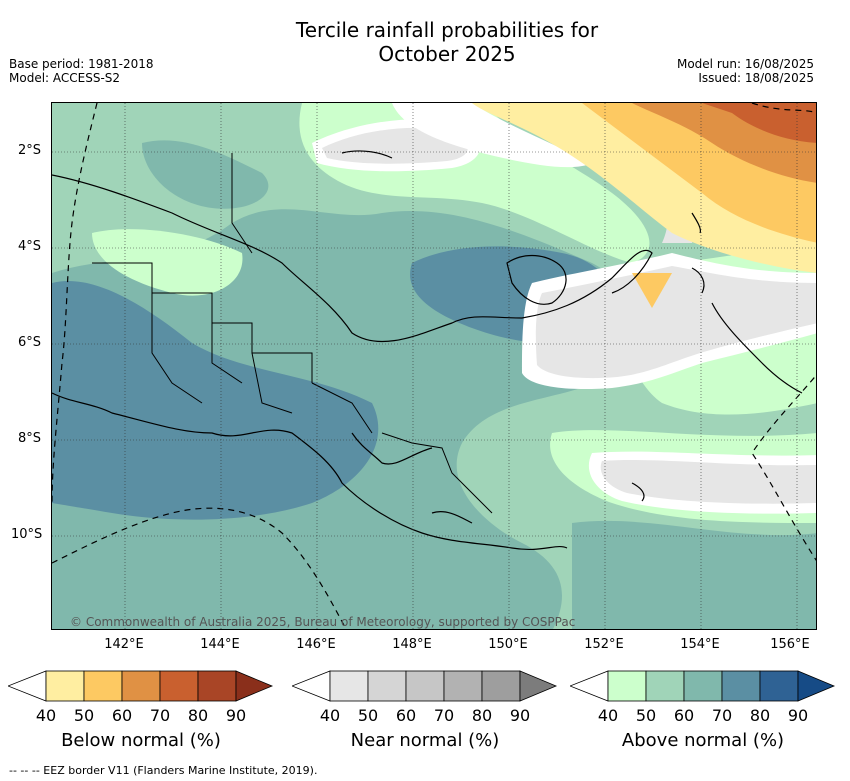  What do you see at coordinates (798, 715) in the screenshot?
I see `tick-above-90: 90` at bounding box center [798, 715].